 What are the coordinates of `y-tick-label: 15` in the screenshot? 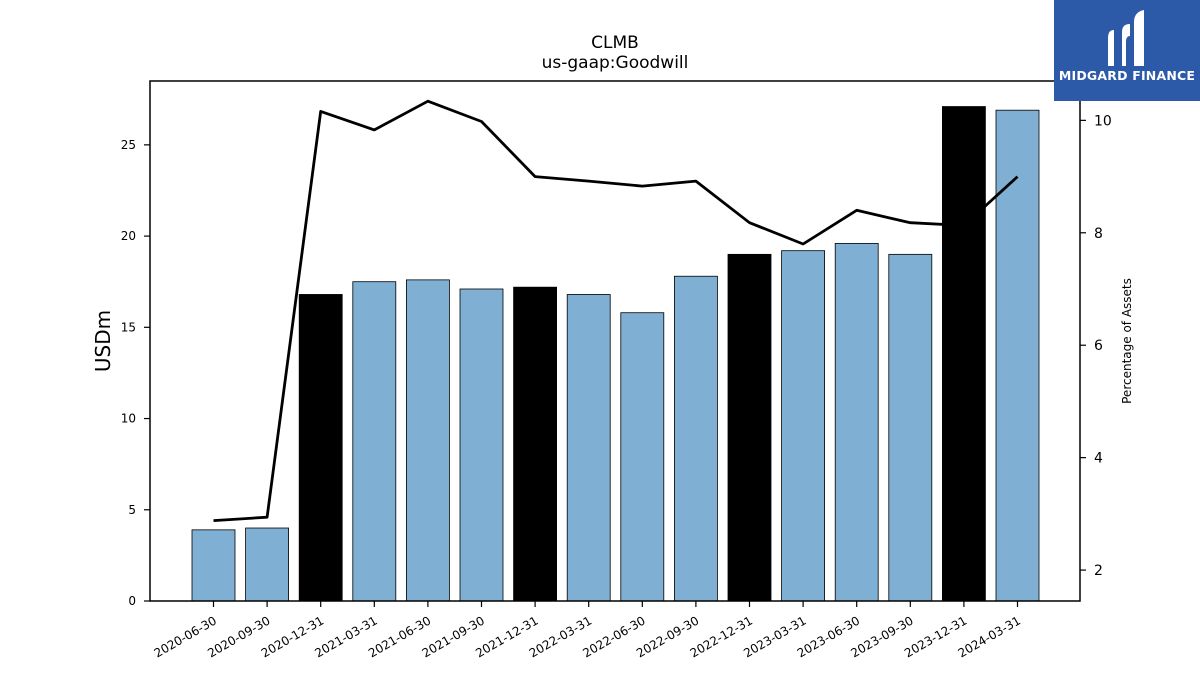 It's located at (128, 327).